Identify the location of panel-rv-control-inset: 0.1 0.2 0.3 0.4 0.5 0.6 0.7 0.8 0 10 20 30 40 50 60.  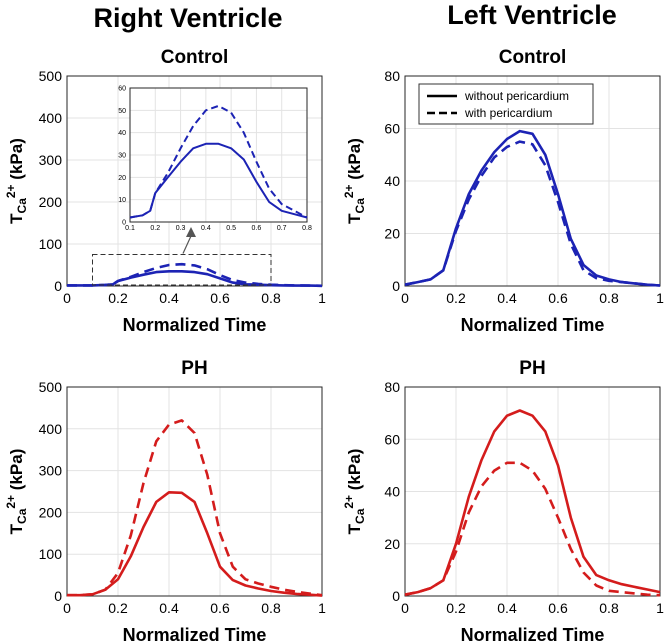
(215, 159).